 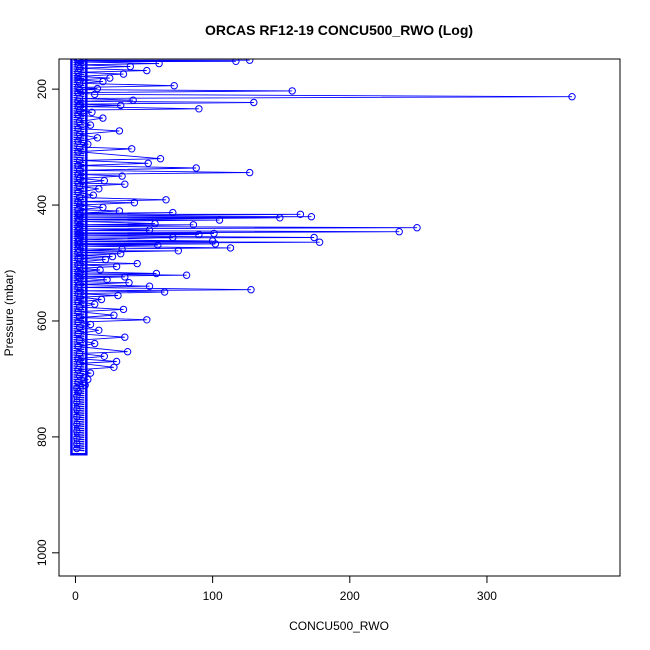 I want to click on y-tick-label: 200, so click(x=42, y=89).